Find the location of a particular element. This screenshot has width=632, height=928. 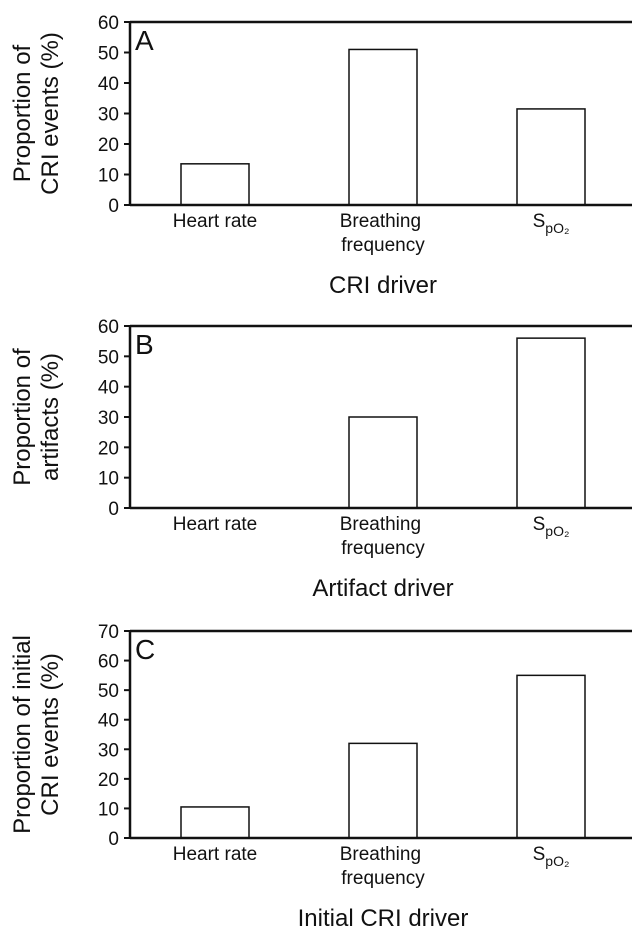

x-axis-label: Initial CRI driver is located at coordinates (383, 916).